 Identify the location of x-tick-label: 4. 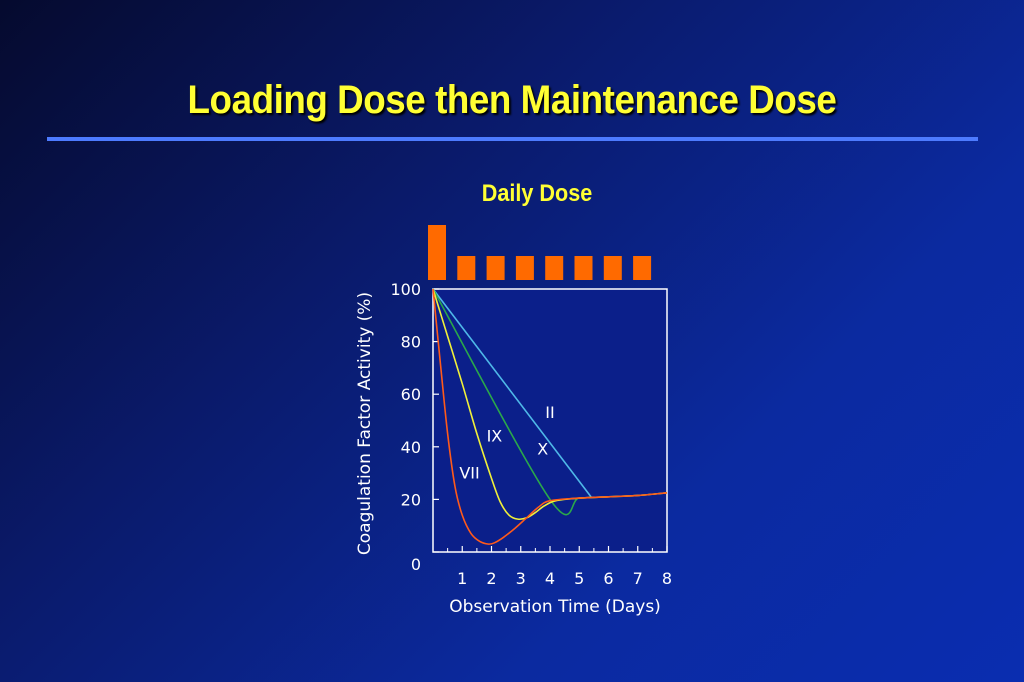
(550, 578).